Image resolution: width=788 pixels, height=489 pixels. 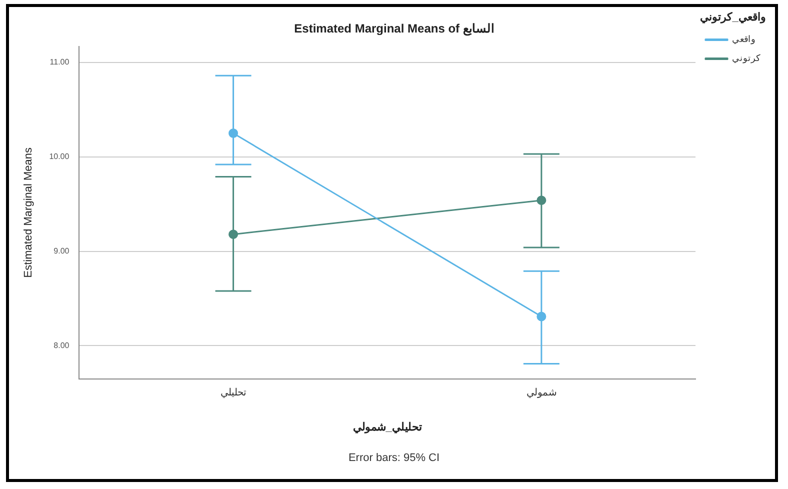 What do you see at coordinates (62, 345) in the screenshot?
I see `y-tick-label: 8.00` at bounding box center [62, 345].